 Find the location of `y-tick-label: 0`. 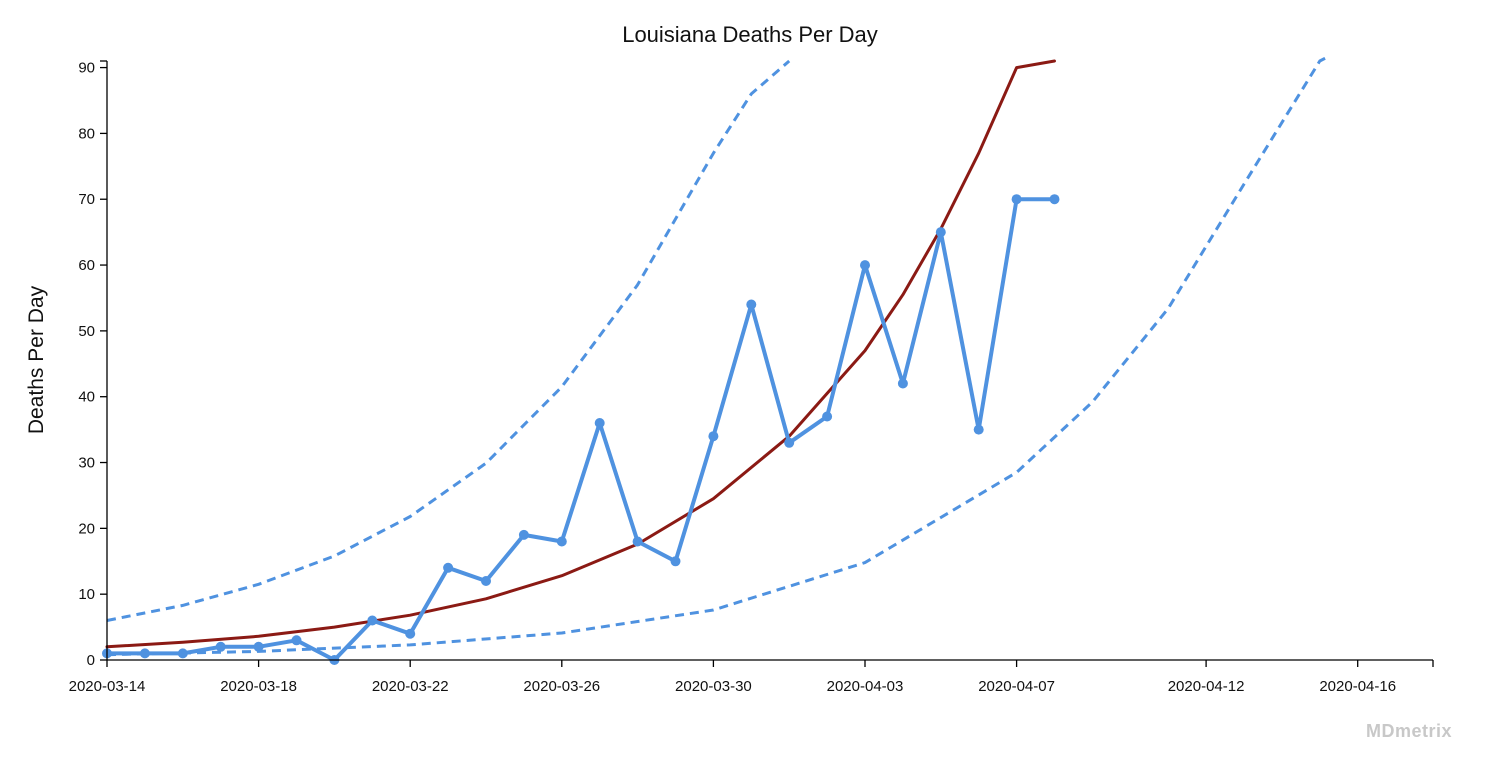

y-tick-label: 0 is located at coordinates (91, 660).